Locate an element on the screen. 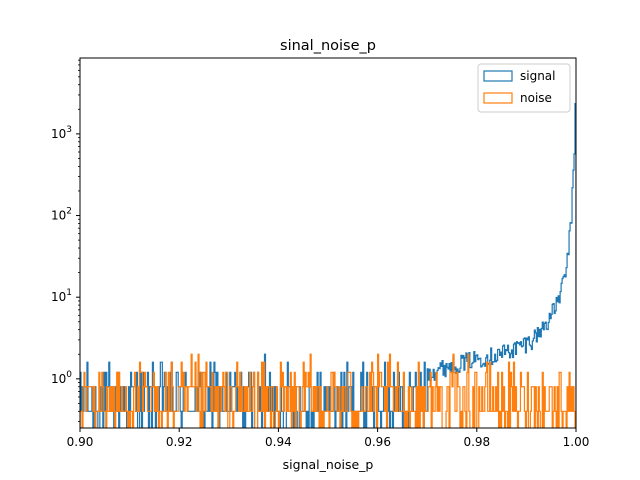  legend-box is located at coordinates (524, 88).